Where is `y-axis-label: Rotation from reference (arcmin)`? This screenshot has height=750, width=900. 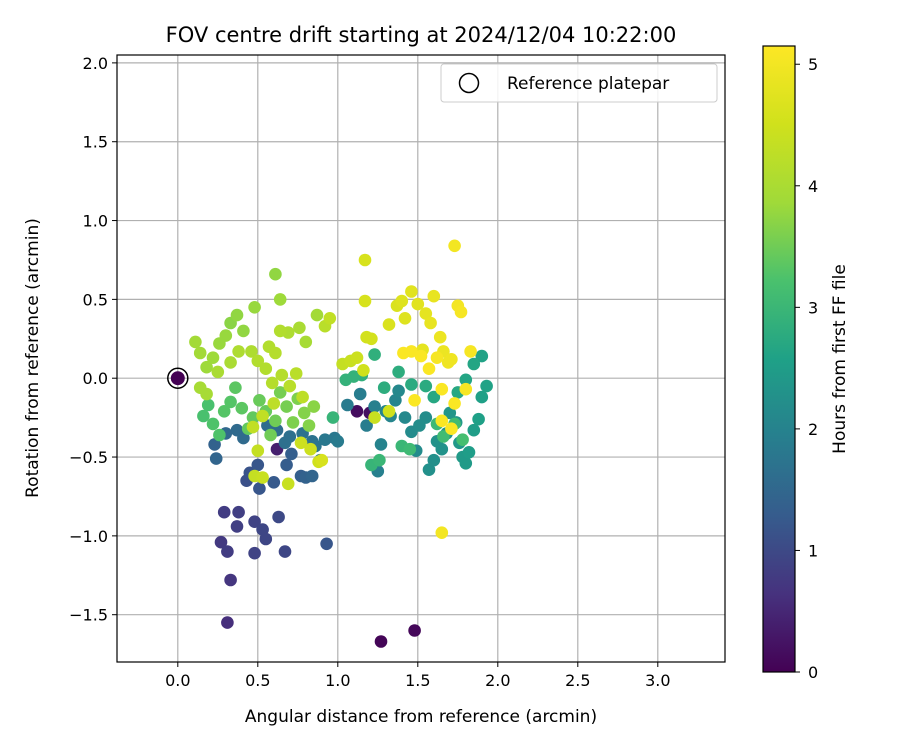 y-axis-label: Rotation from reference (arcmin) is located at coordinates (33, 358).